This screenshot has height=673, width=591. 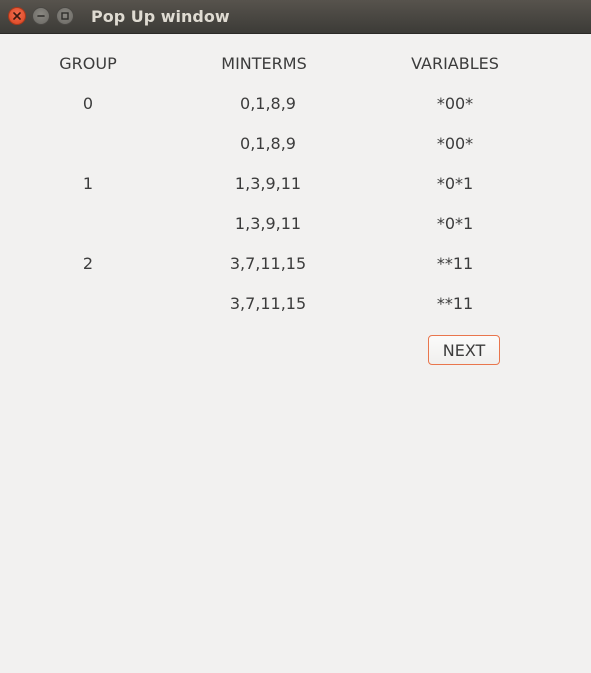 I want to click on close-icon, so click(x=17, y=16).